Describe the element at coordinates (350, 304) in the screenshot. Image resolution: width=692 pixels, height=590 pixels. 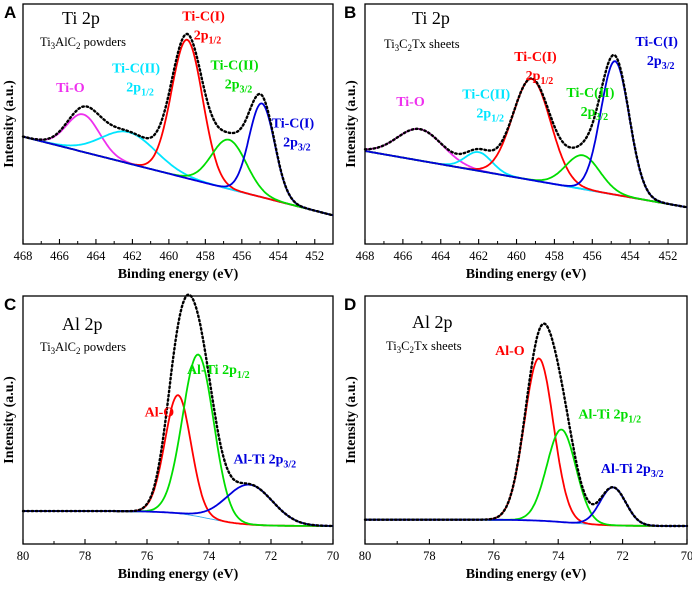
I see `panel-letter: D` at that location.